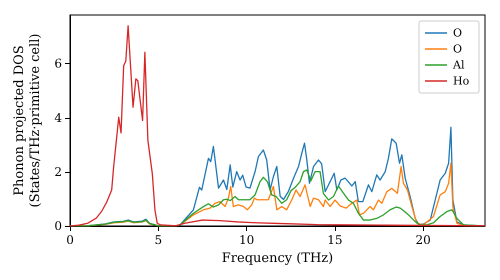 This screenshot has height=280, width=500. Describe the element at coordinates (423, 240) in the screenshot. I see `x-tick-label: 20` at that location.